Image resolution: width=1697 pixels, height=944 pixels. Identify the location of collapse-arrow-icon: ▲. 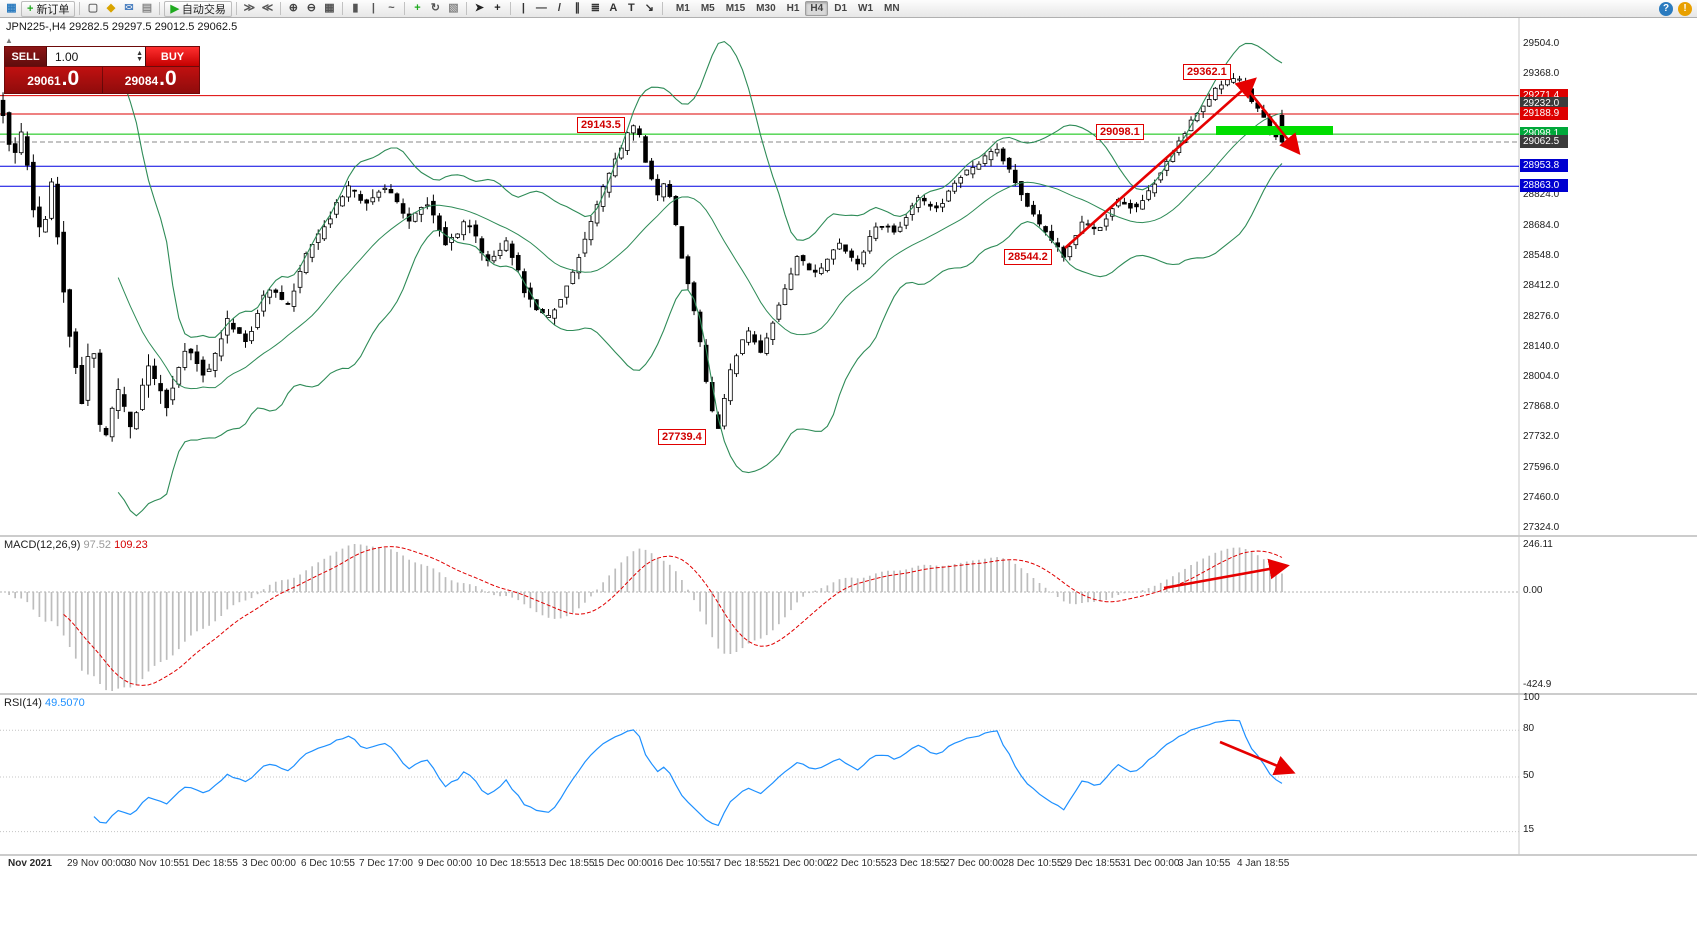
(9, 40).